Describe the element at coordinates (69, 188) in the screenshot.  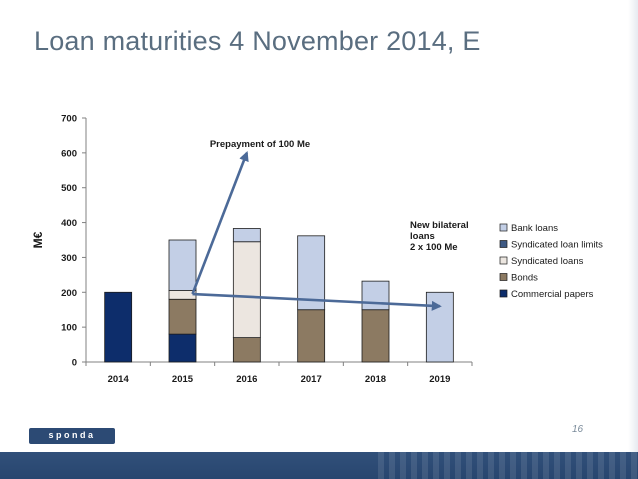
I see `y-tick-label: 500` at that location.